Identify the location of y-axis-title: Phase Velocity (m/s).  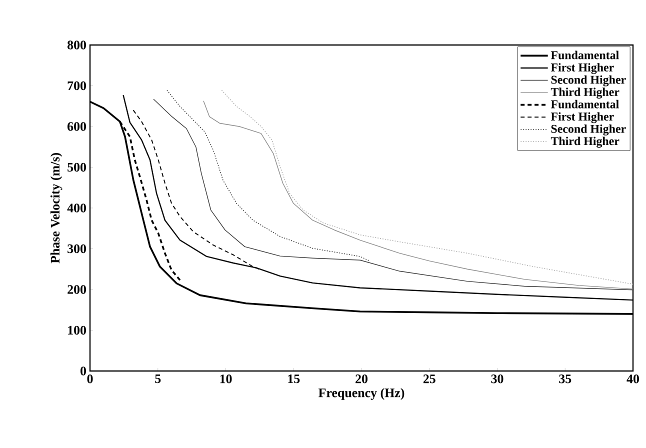
(56, 208).